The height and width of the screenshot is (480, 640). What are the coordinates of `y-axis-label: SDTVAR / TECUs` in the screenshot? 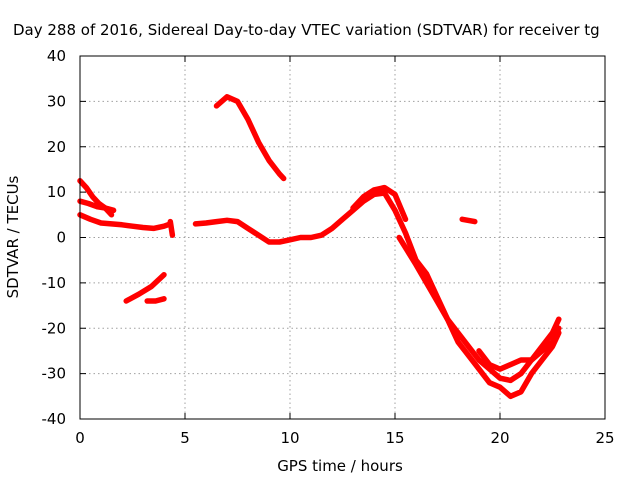 It's located at (13, 236).